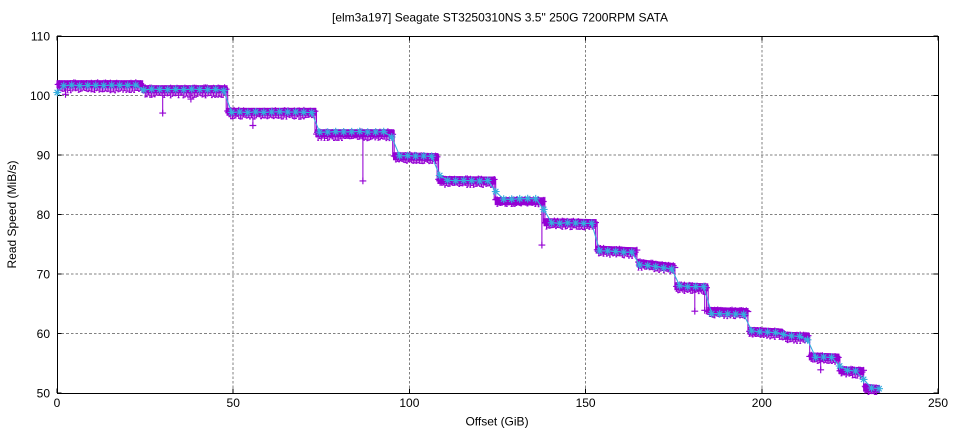  I want to click on svg-text: 80, so click(44, 215).